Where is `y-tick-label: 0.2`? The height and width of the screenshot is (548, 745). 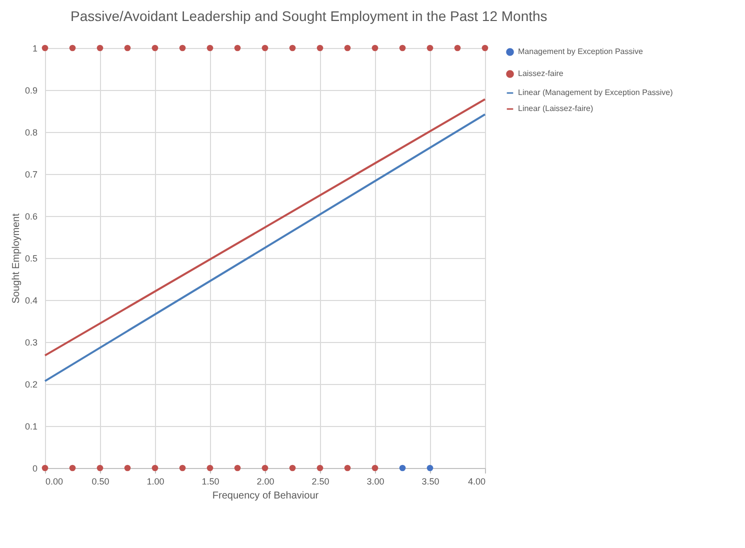
y-tick-label: 0.2 is located at coordinates (31, 385).